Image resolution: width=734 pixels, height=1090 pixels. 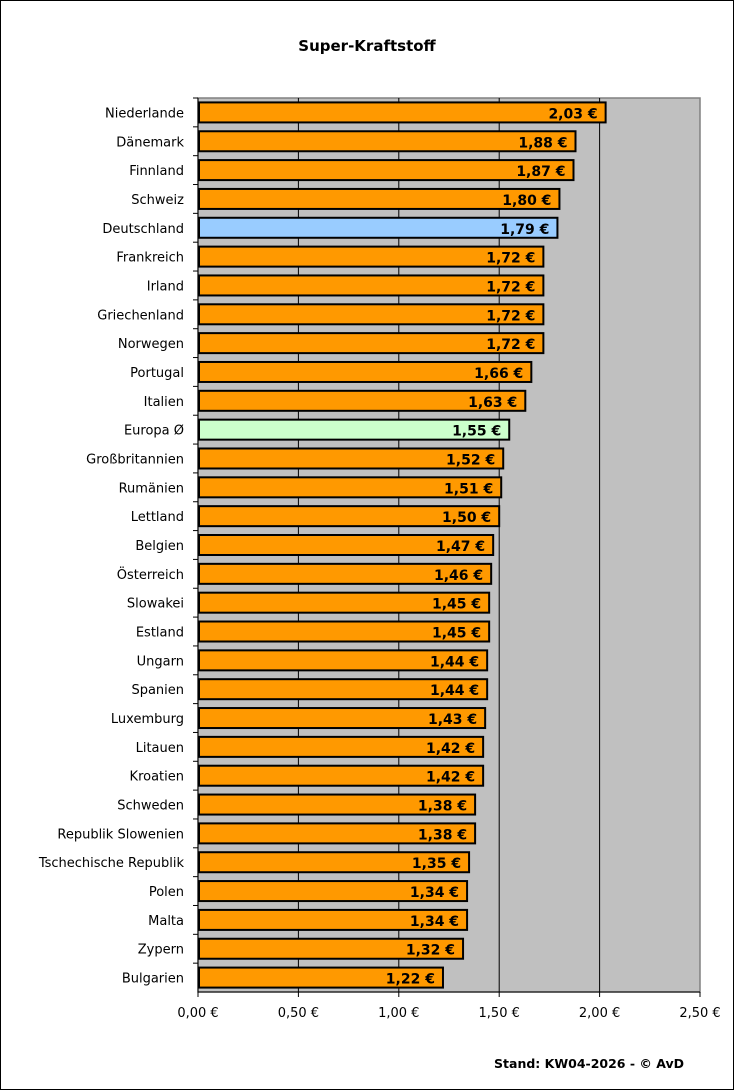 I want to click on data-label: 1,55 €, so click(x=476, y=432).